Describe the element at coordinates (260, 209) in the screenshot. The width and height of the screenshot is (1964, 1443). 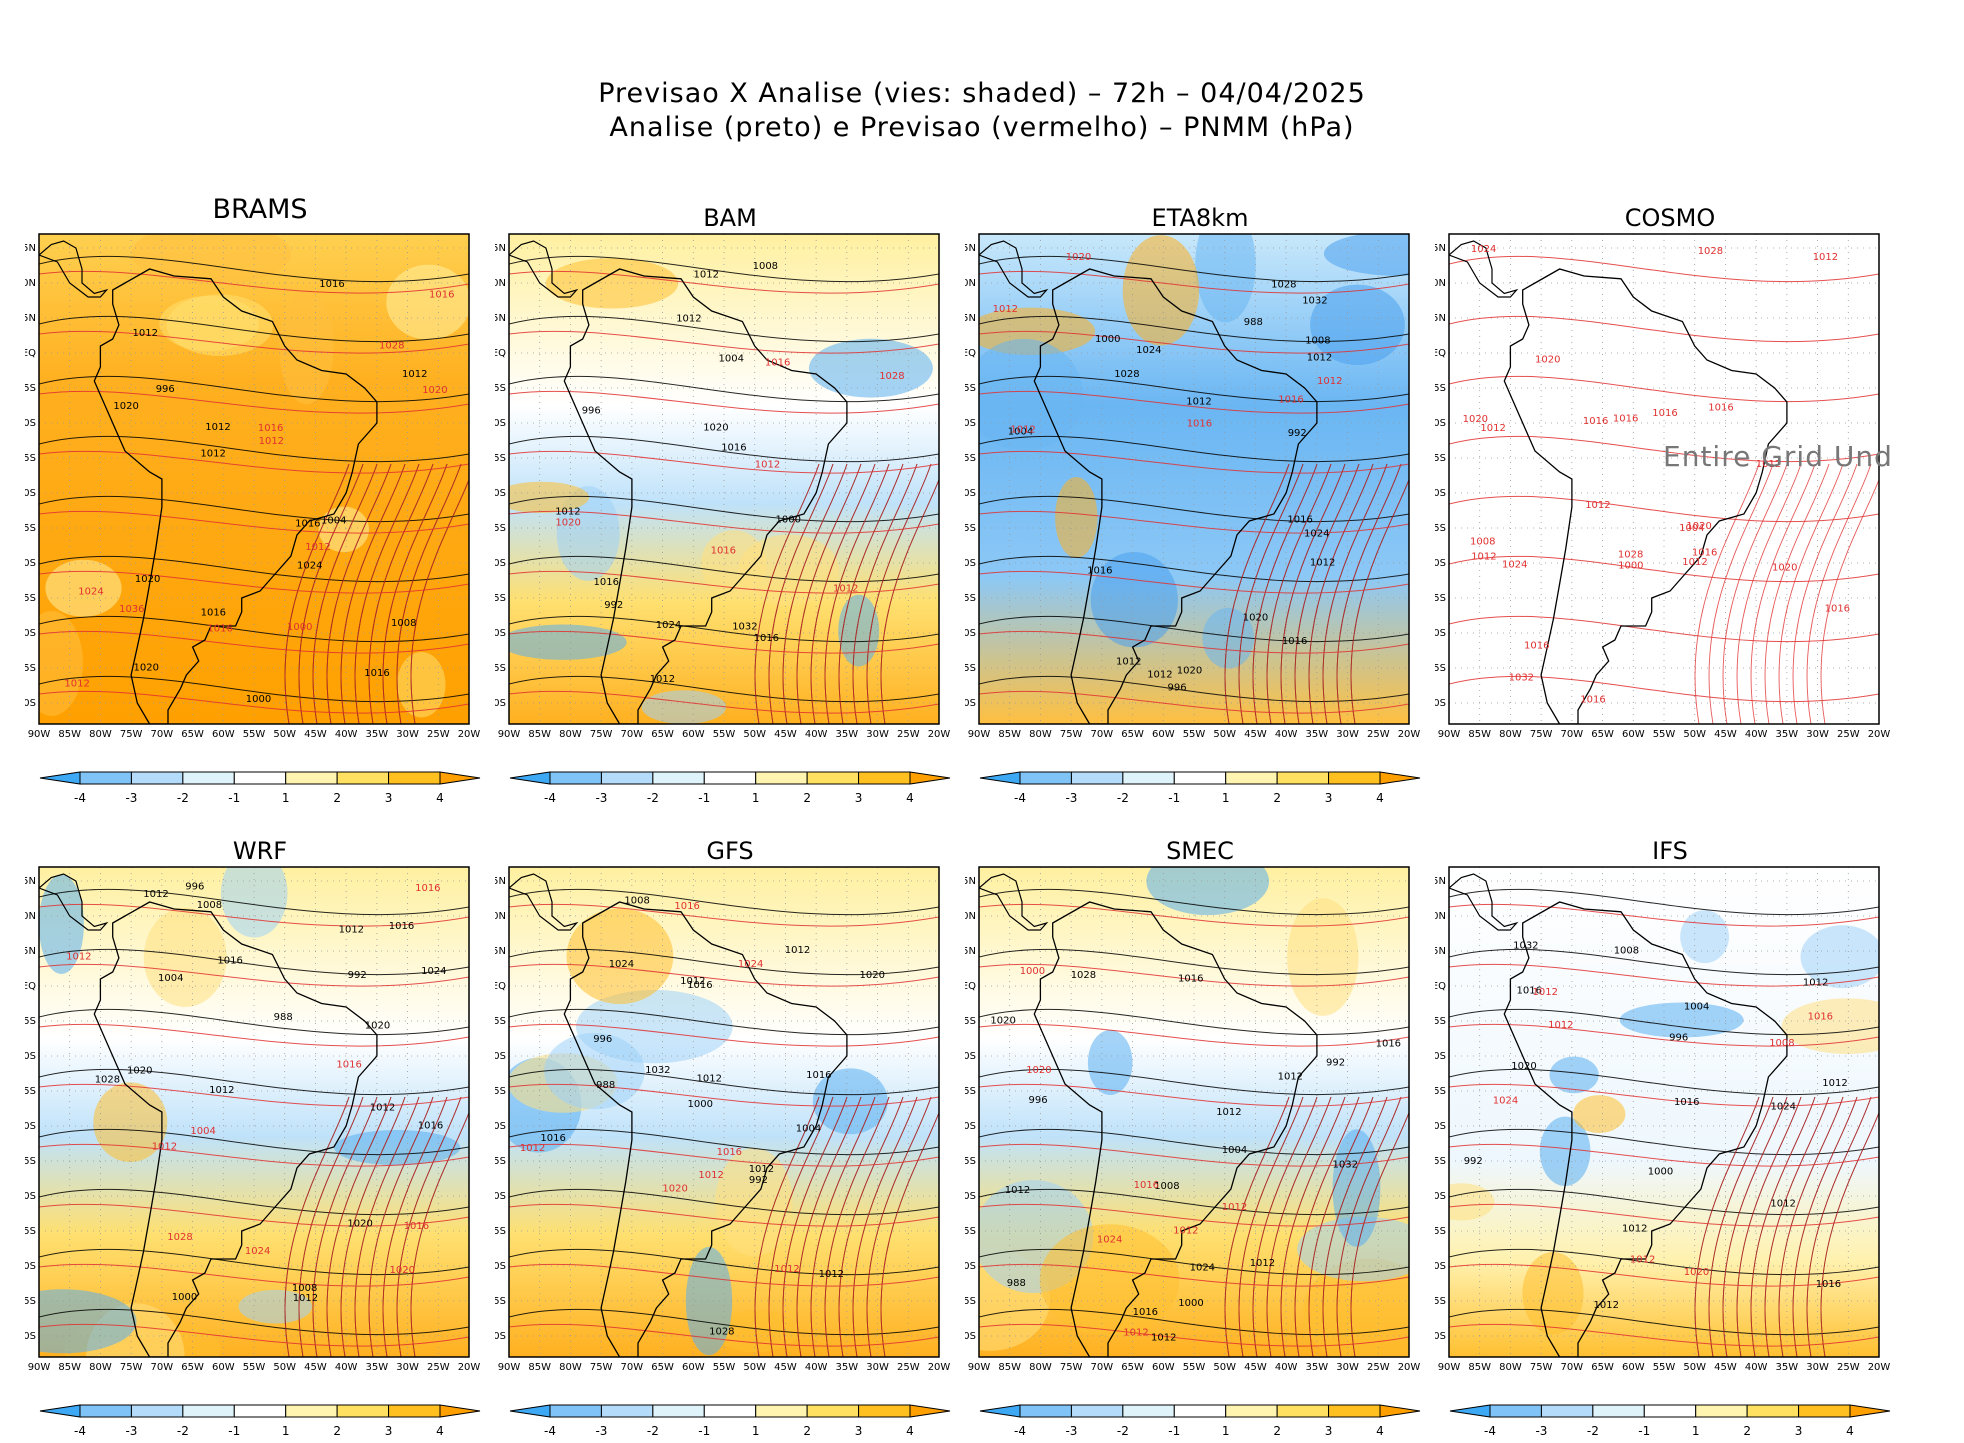
I see `panel-title: BRAMS` at that location.